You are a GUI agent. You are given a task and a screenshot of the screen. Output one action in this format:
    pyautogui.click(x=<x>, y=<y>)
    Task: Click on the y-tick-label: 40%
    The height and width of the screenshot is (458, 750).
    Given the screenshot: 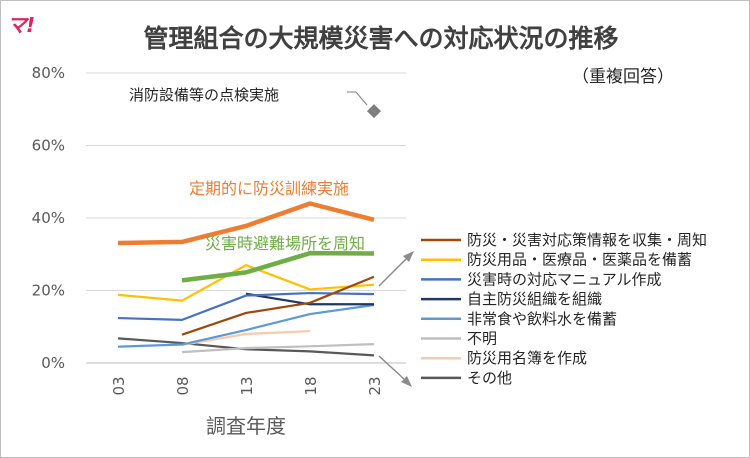 What is the action you would take?
    pyautogui.click(x=48, y=218)
    